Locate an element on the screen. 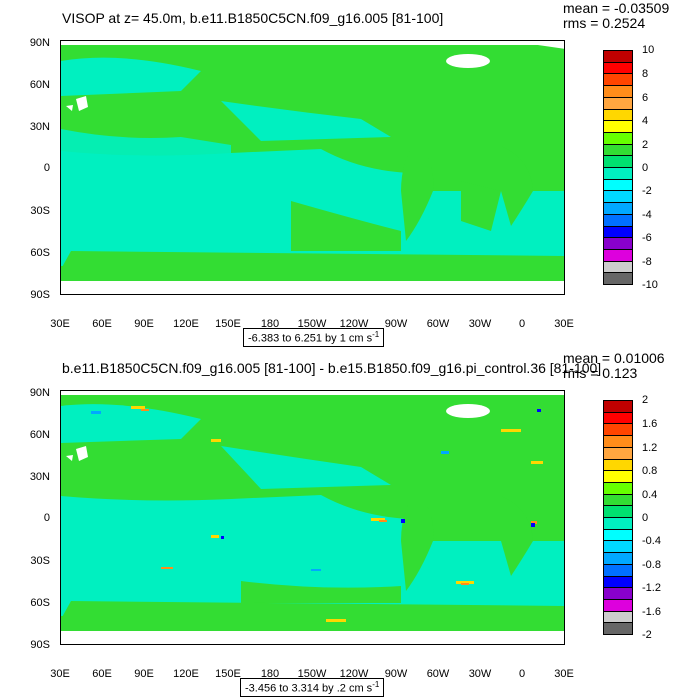 The image size is (700, 700). colorbar-label: 1.2 is located at coordinates (650, 448).